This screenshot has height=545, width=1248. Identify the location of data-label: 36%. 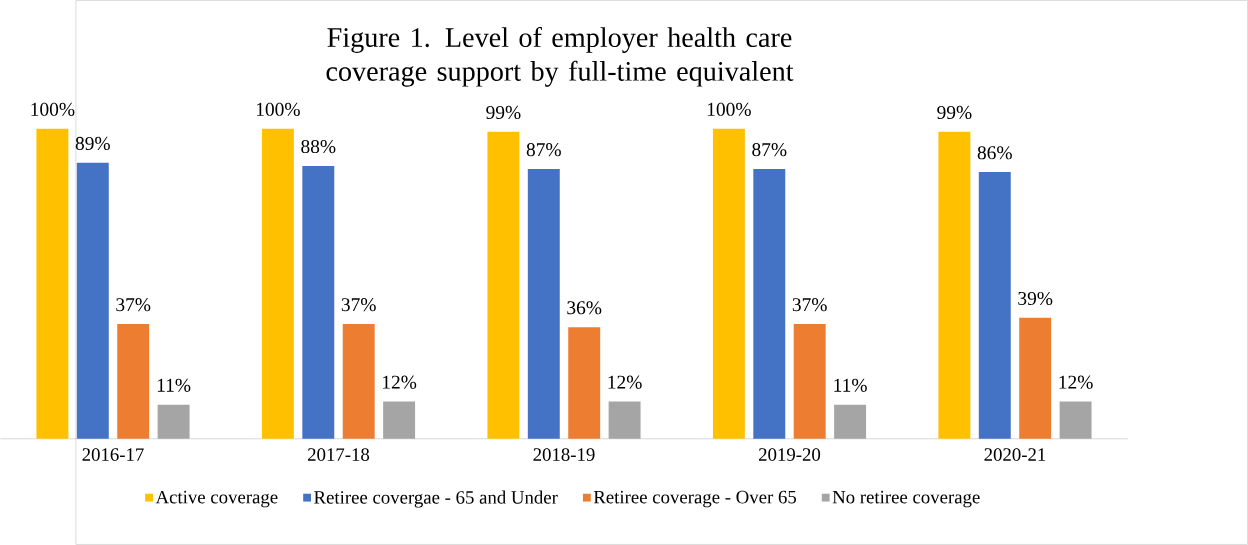
(584, 308).